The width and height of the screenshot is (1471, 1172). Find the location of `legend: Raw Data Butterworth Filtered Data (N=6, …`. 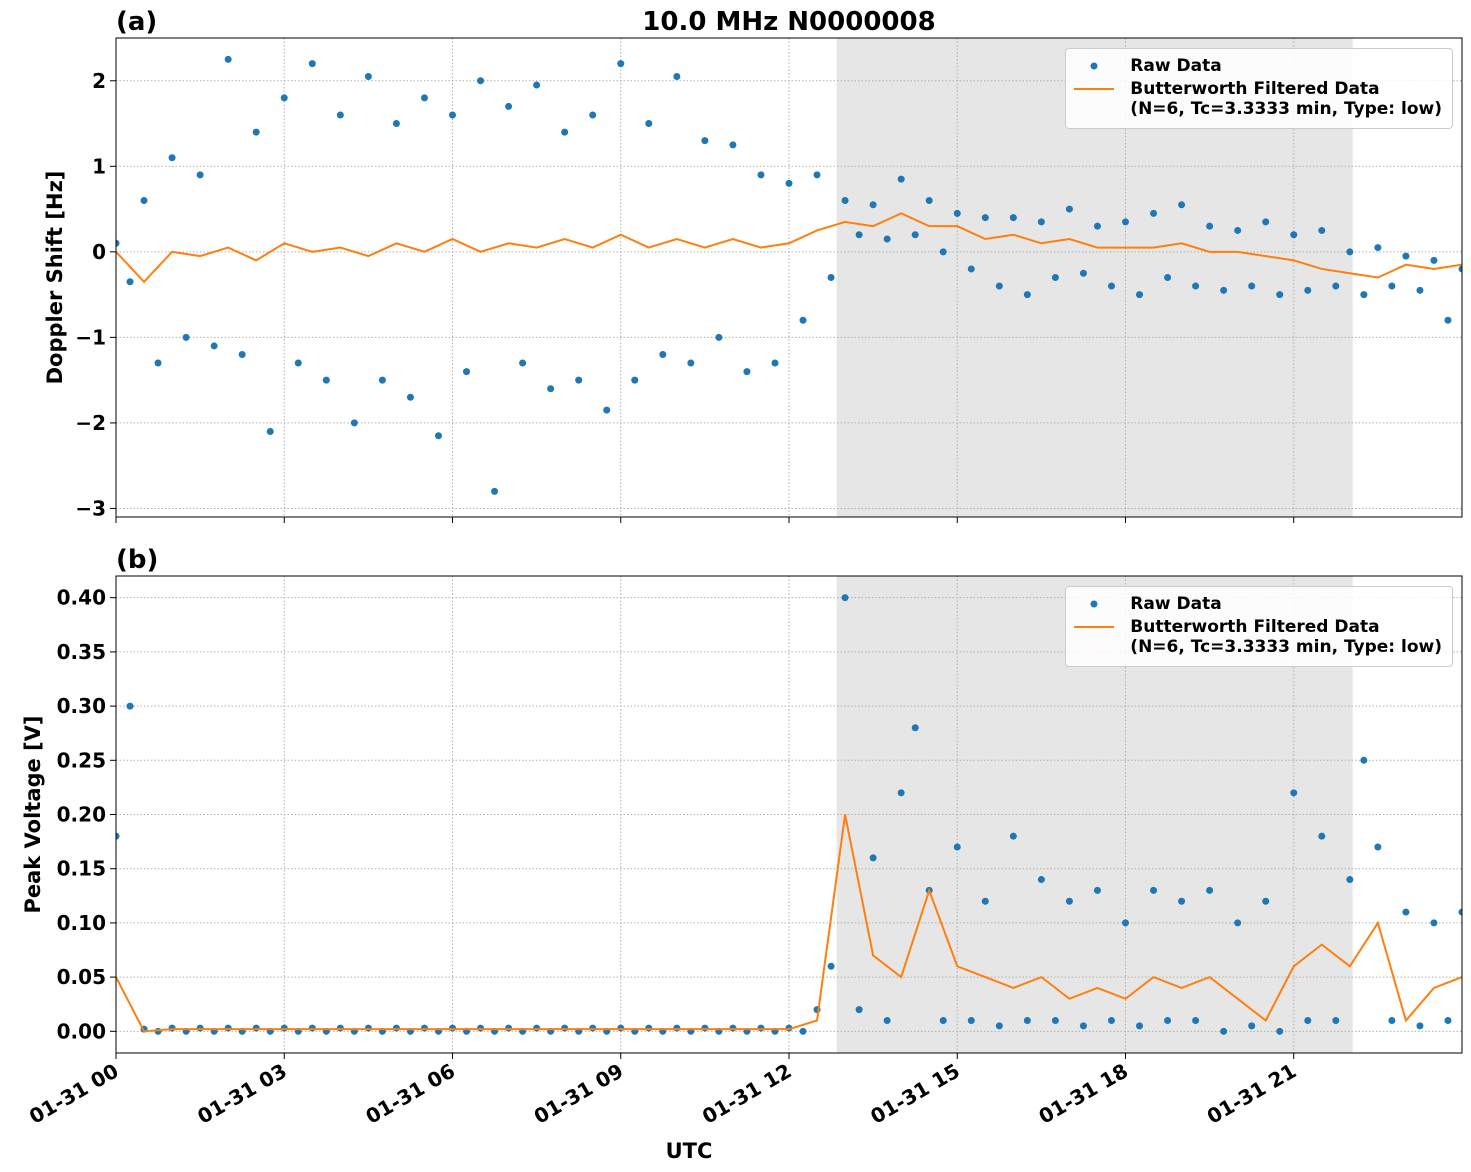

legend: Raw Data Butterworth Filtered Data (N=6, … is located at coordinates (1259, 88).